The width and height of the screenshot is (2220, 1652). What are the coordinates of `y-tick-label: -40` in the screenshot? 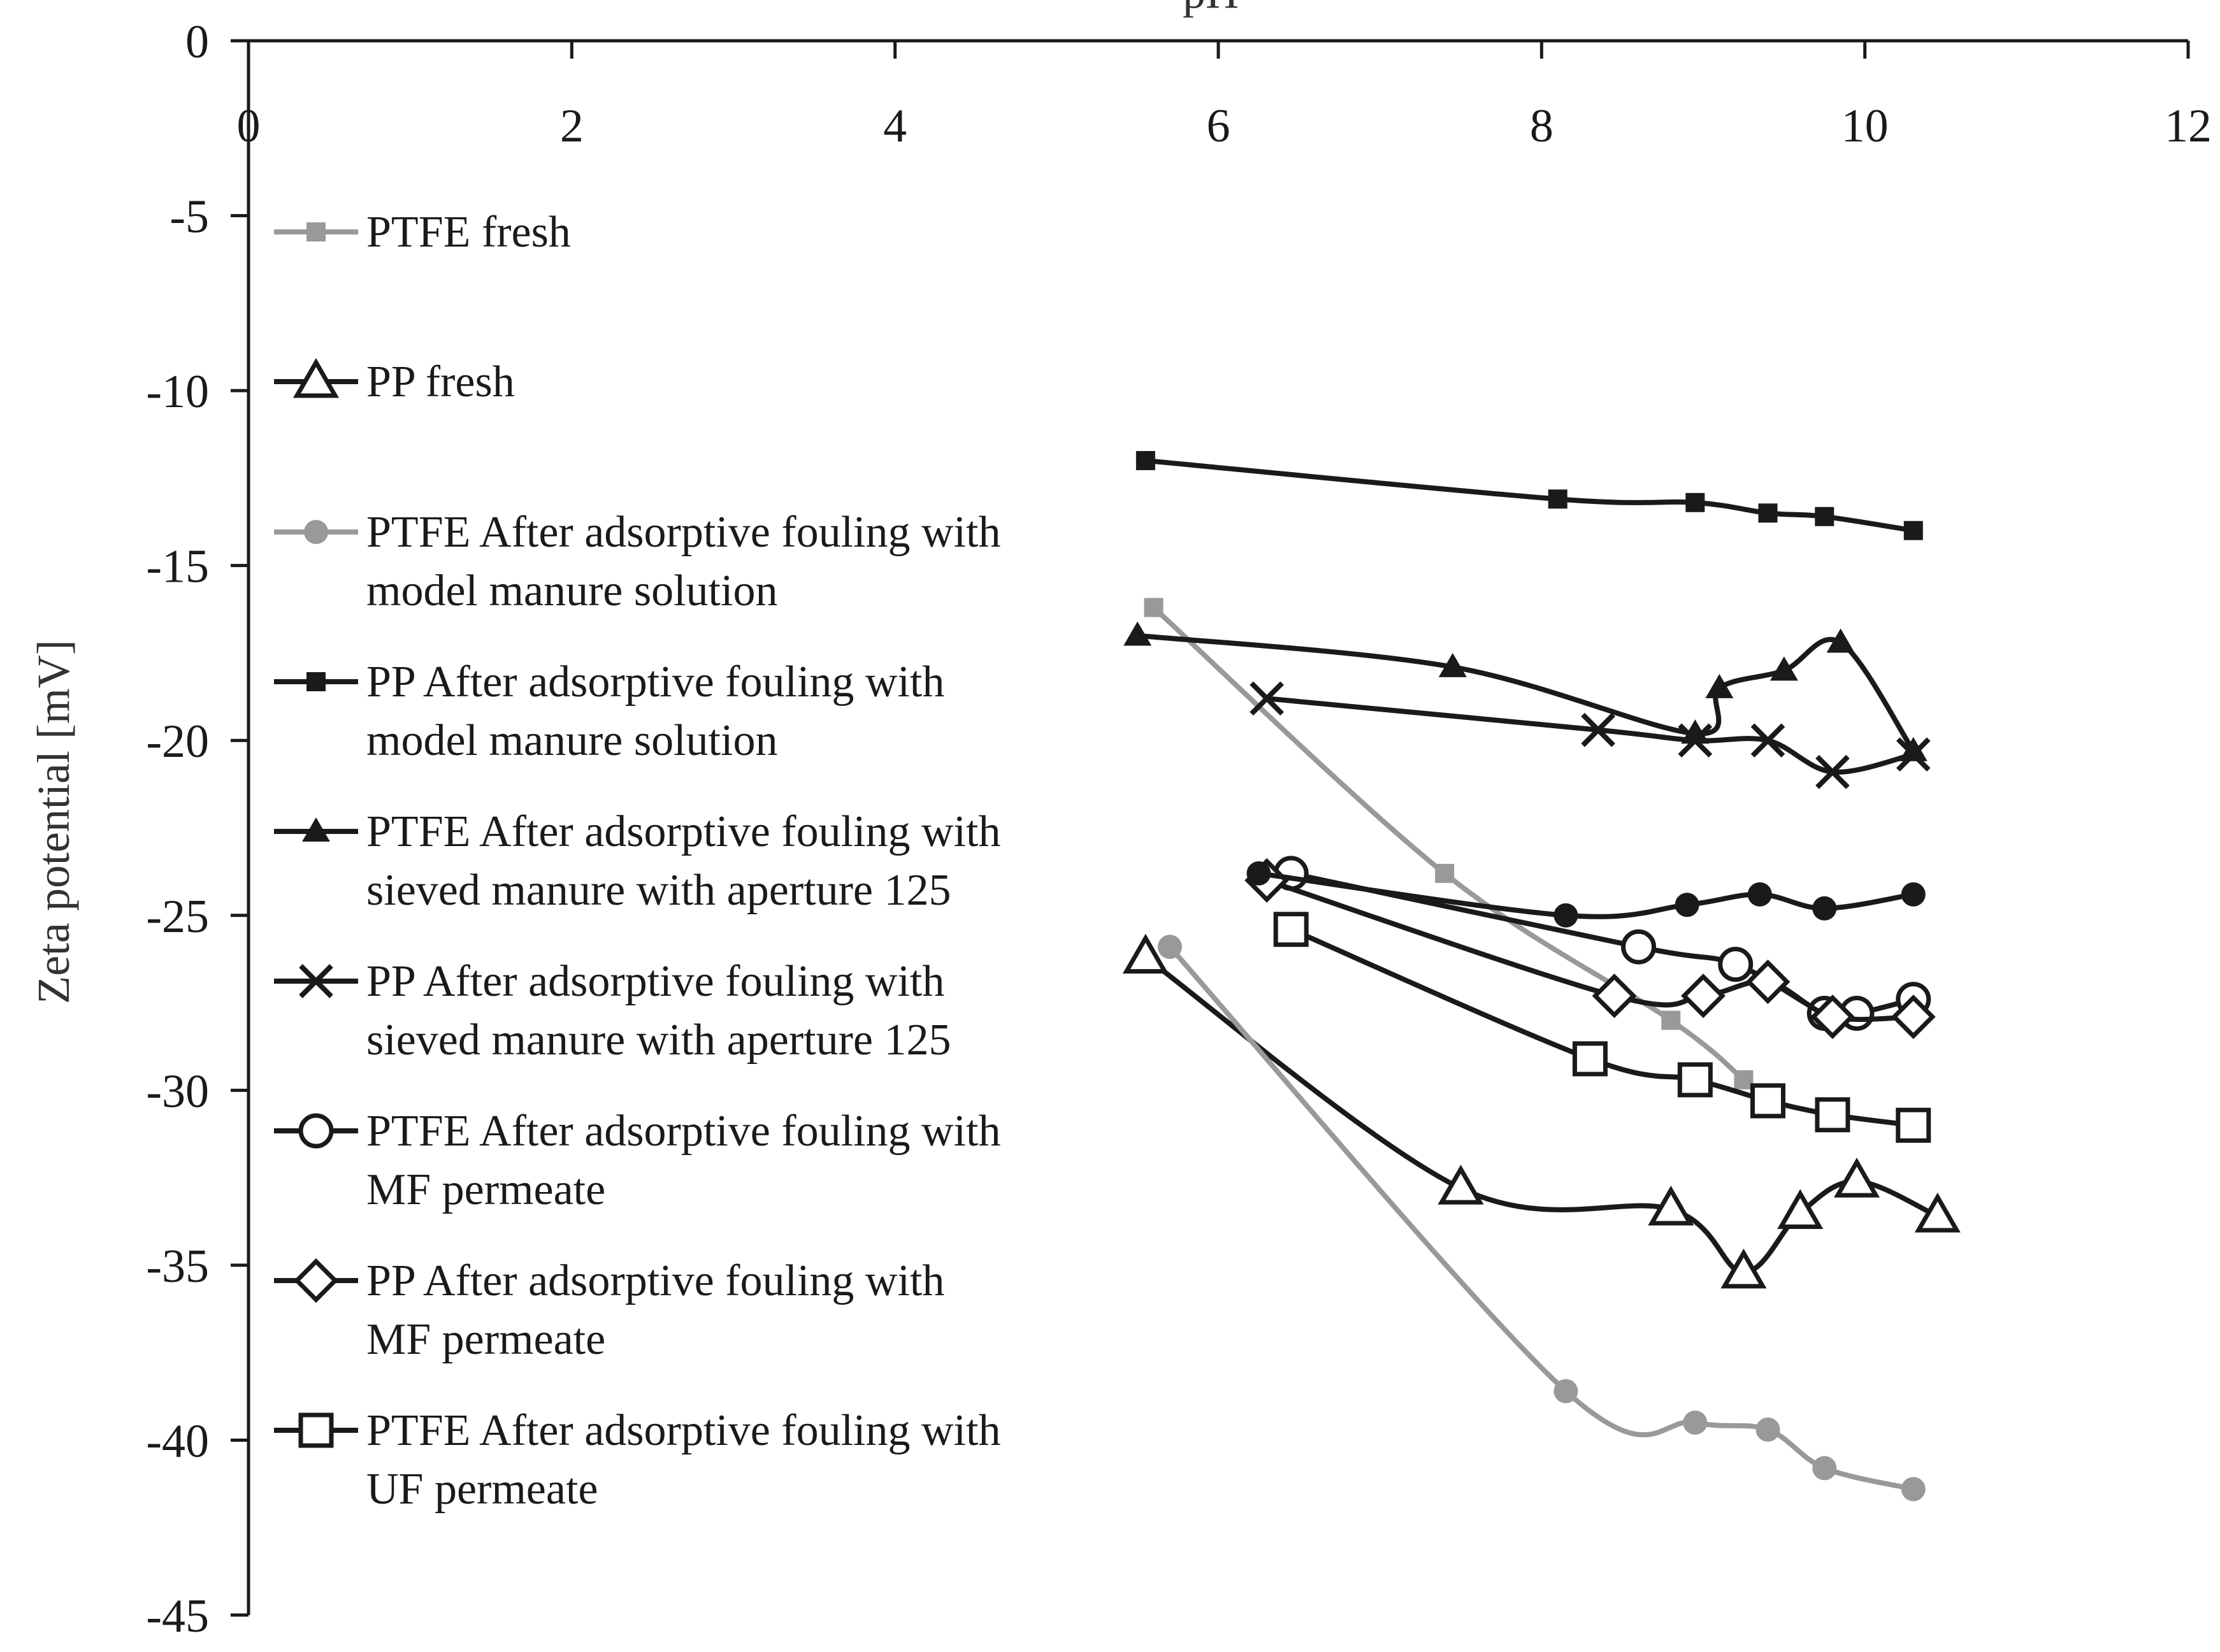 It's located at (177, 1441).